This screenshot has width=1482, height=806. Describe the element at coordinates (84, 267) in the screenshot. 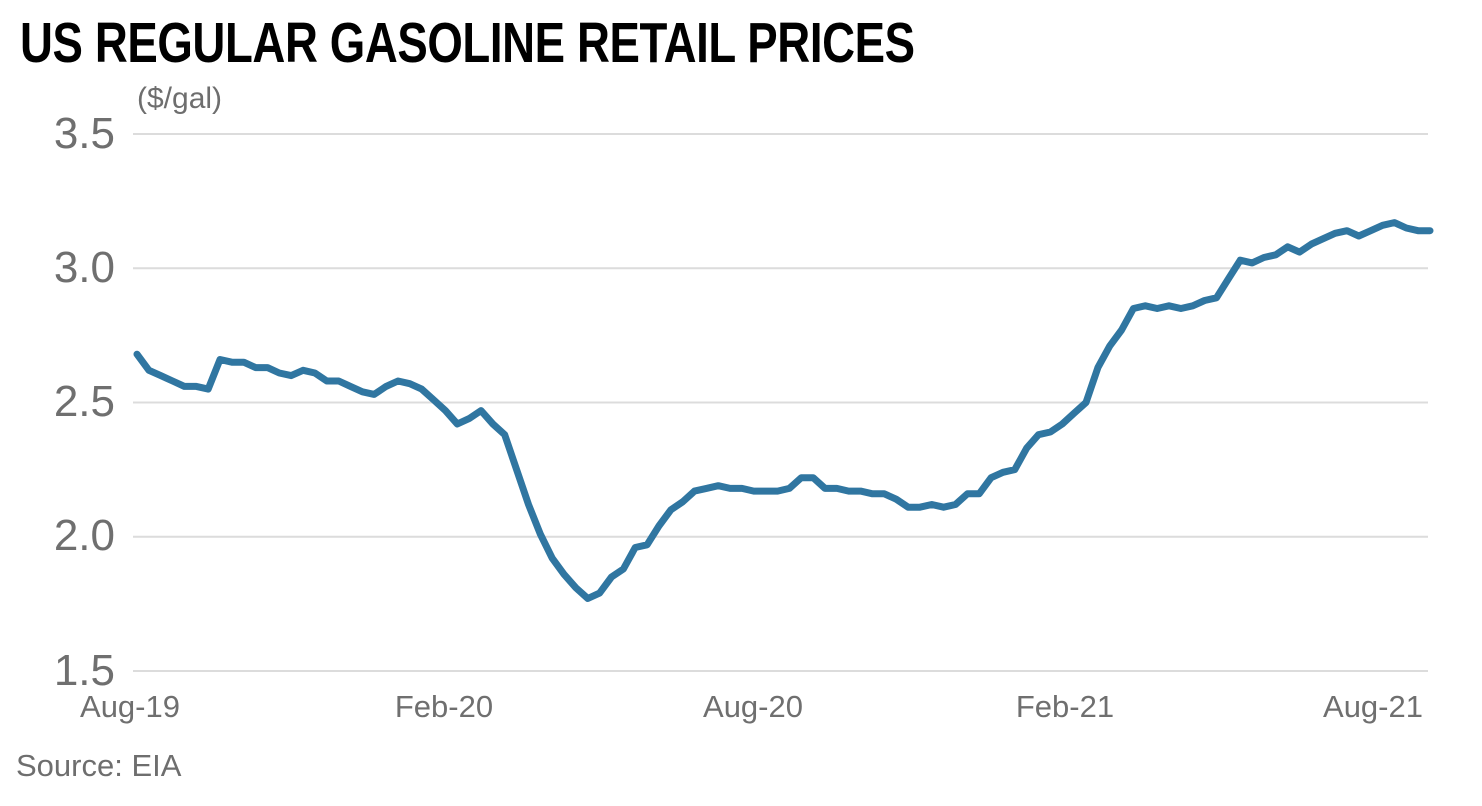

I see `y-axis-tick-label: 3.0` at that location.